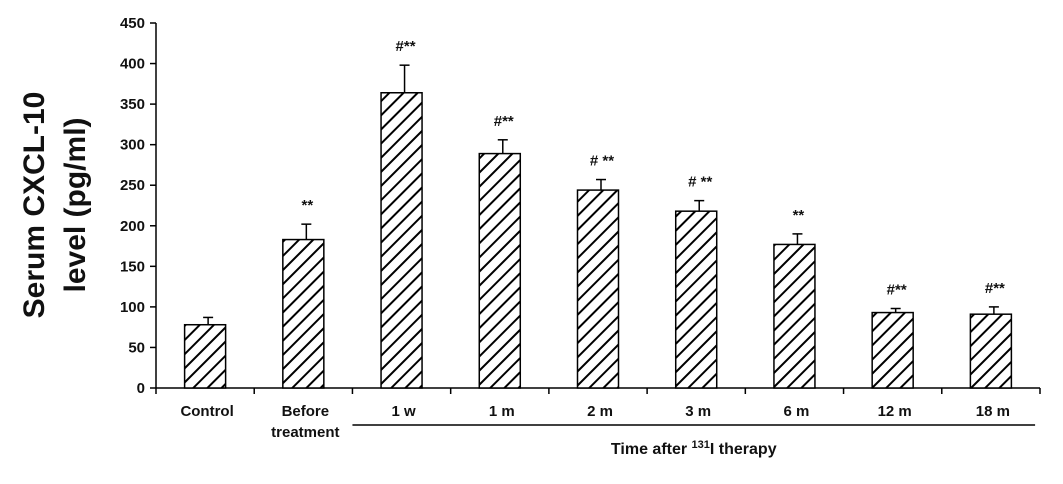 This screenshot has height=484, width=1063. What do you see at coordinates (75, 204) in the screenshot?
I see `y-axis-title-line-2: level (pg/ml)` at bounding box center [75, 204].